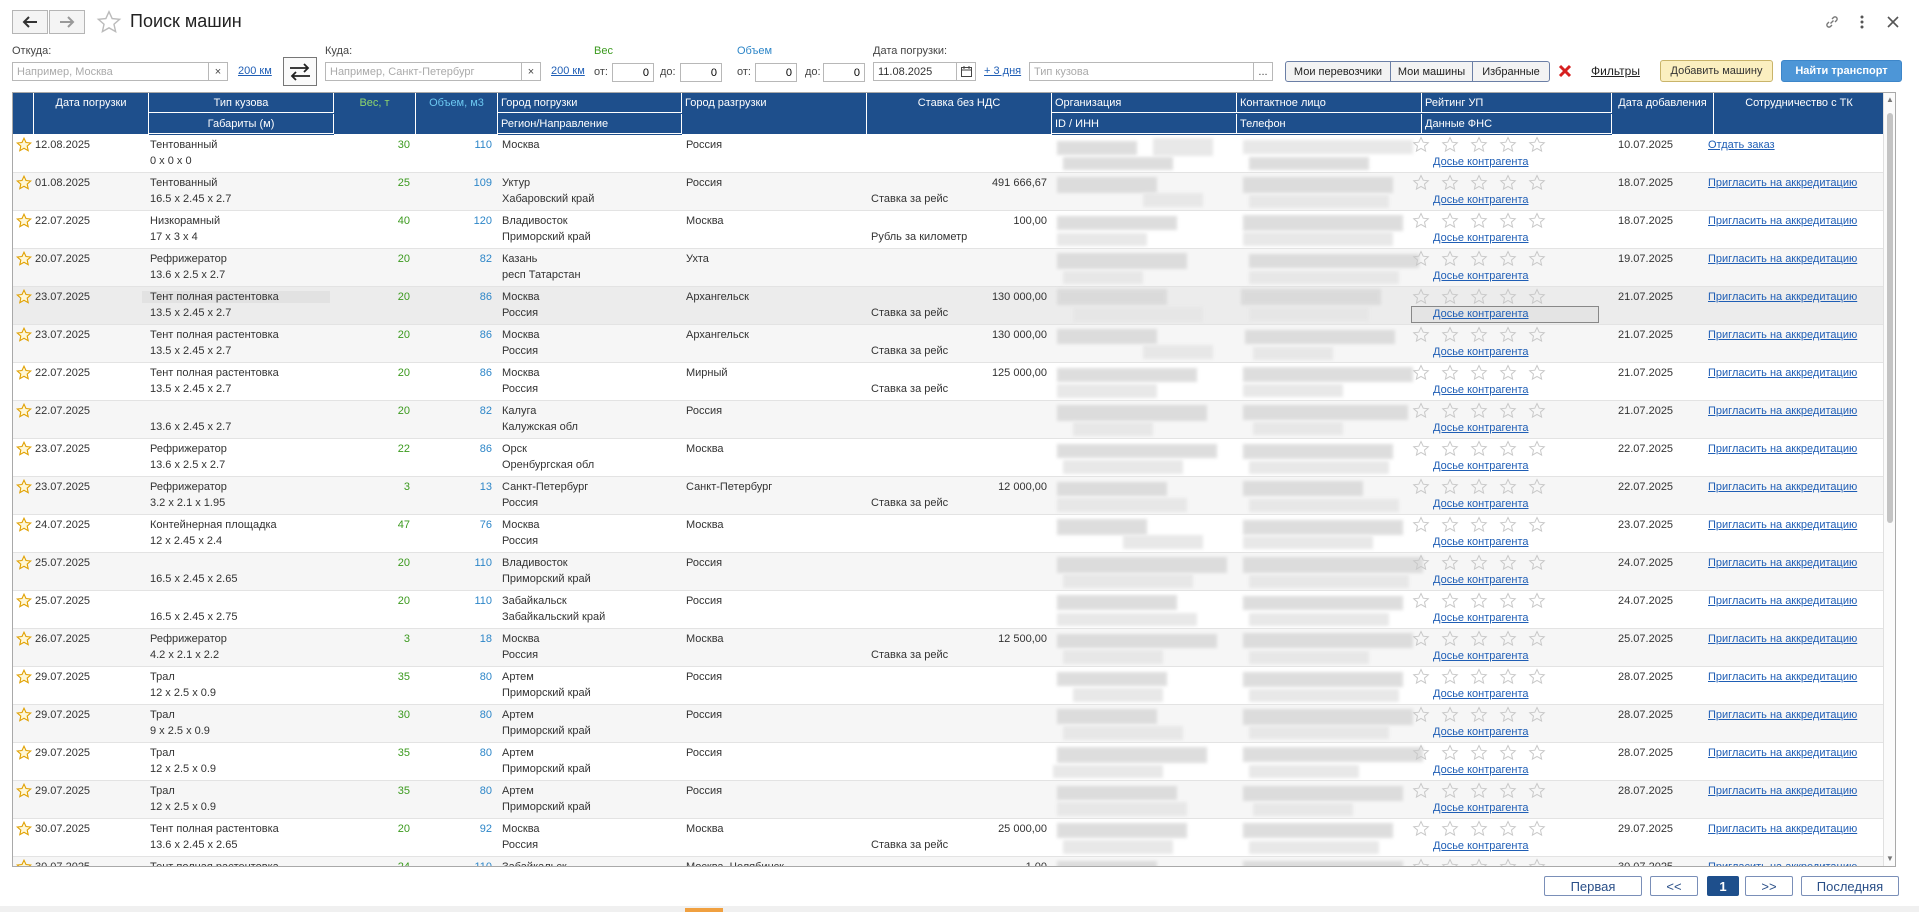 The height and width of the screenshot is (912, 1919). Describe the element at coordinates (1517, 103) in the screenshot. I see `header-rating: Рейтинг УП` at that location.